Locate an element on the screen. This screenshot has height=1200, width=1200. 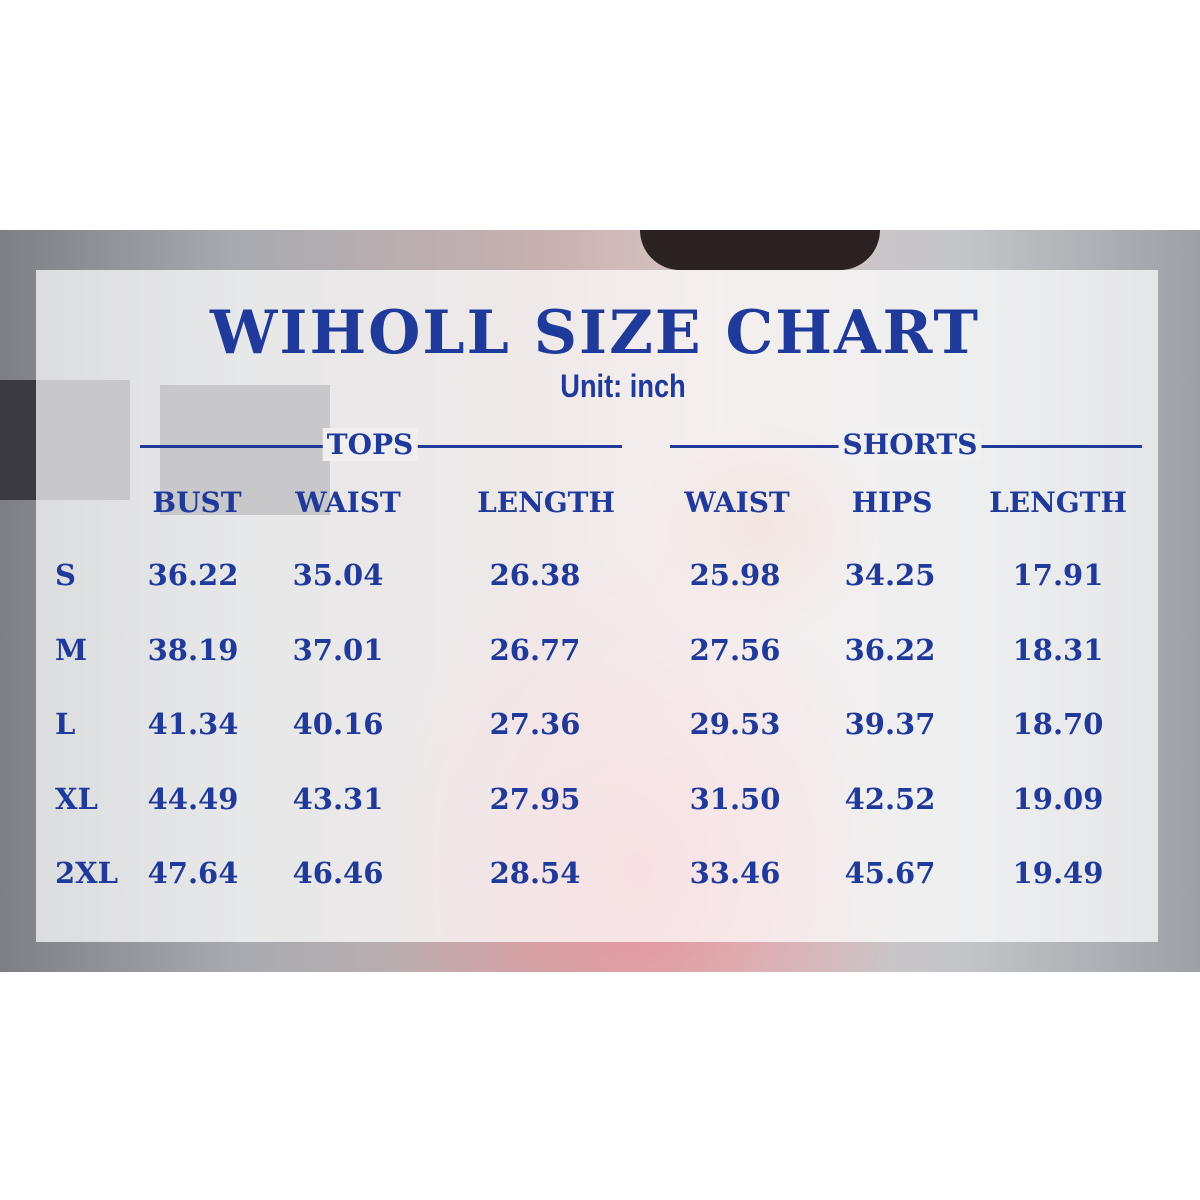
unit-label: Unit: inch is located at coordinates (623, 386).